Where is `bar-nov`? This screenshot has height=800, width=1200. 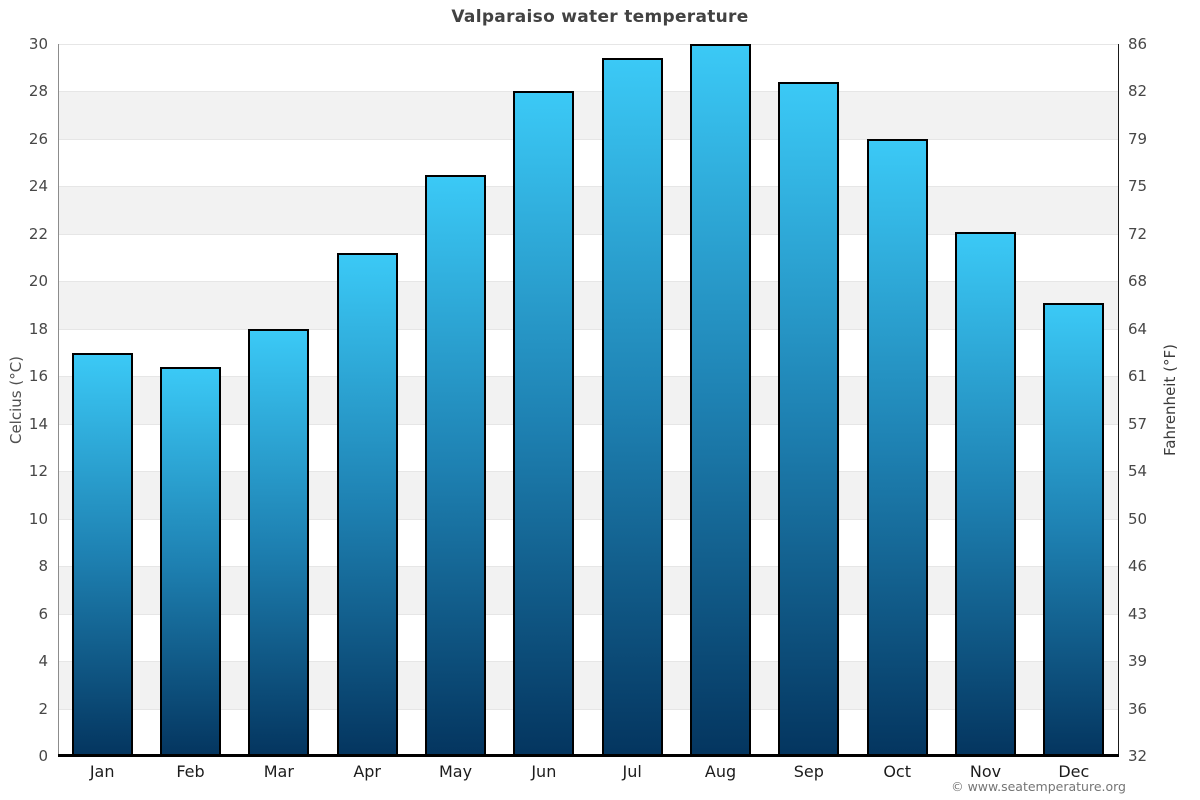 bar-nov is located at coordinates (985, 493).